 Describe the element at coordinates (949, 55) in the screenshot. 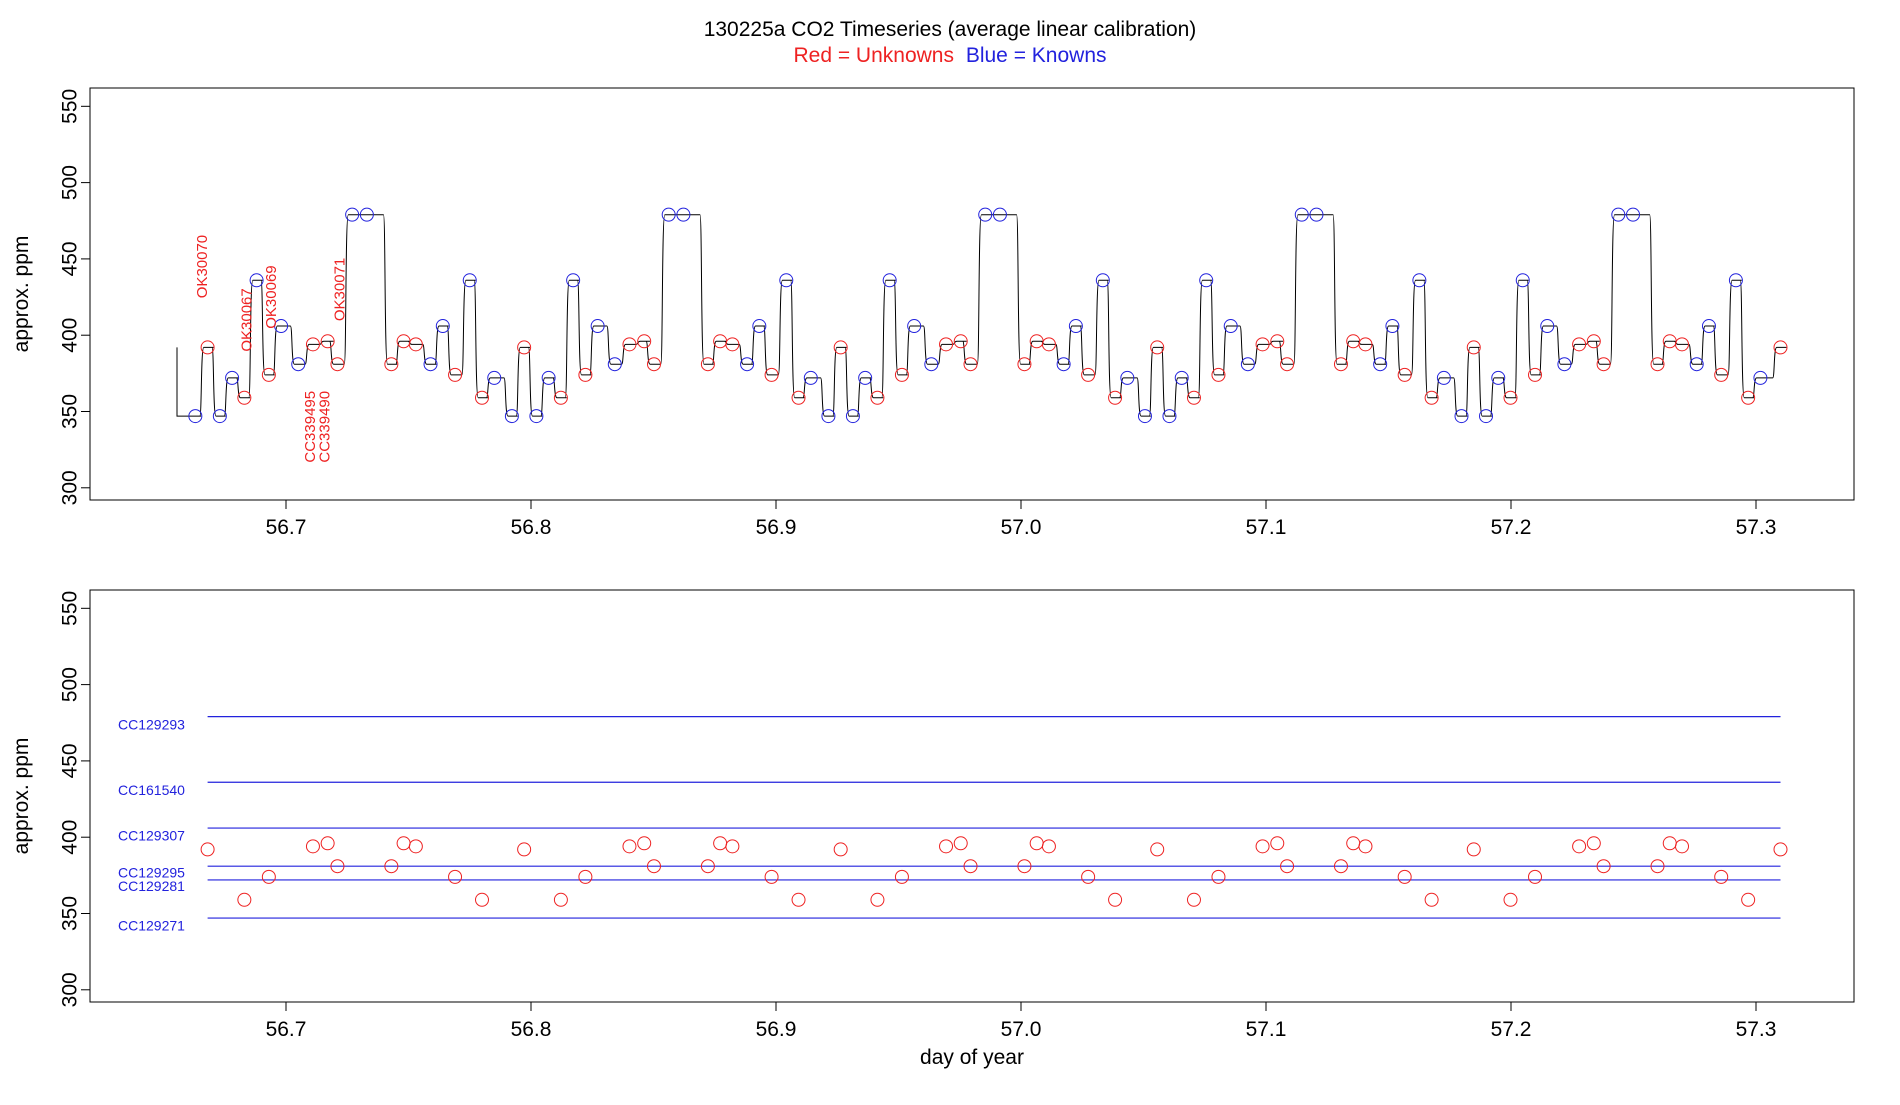

I see `legend-line: Red = Unknowns Blue = Knowns` at that location.